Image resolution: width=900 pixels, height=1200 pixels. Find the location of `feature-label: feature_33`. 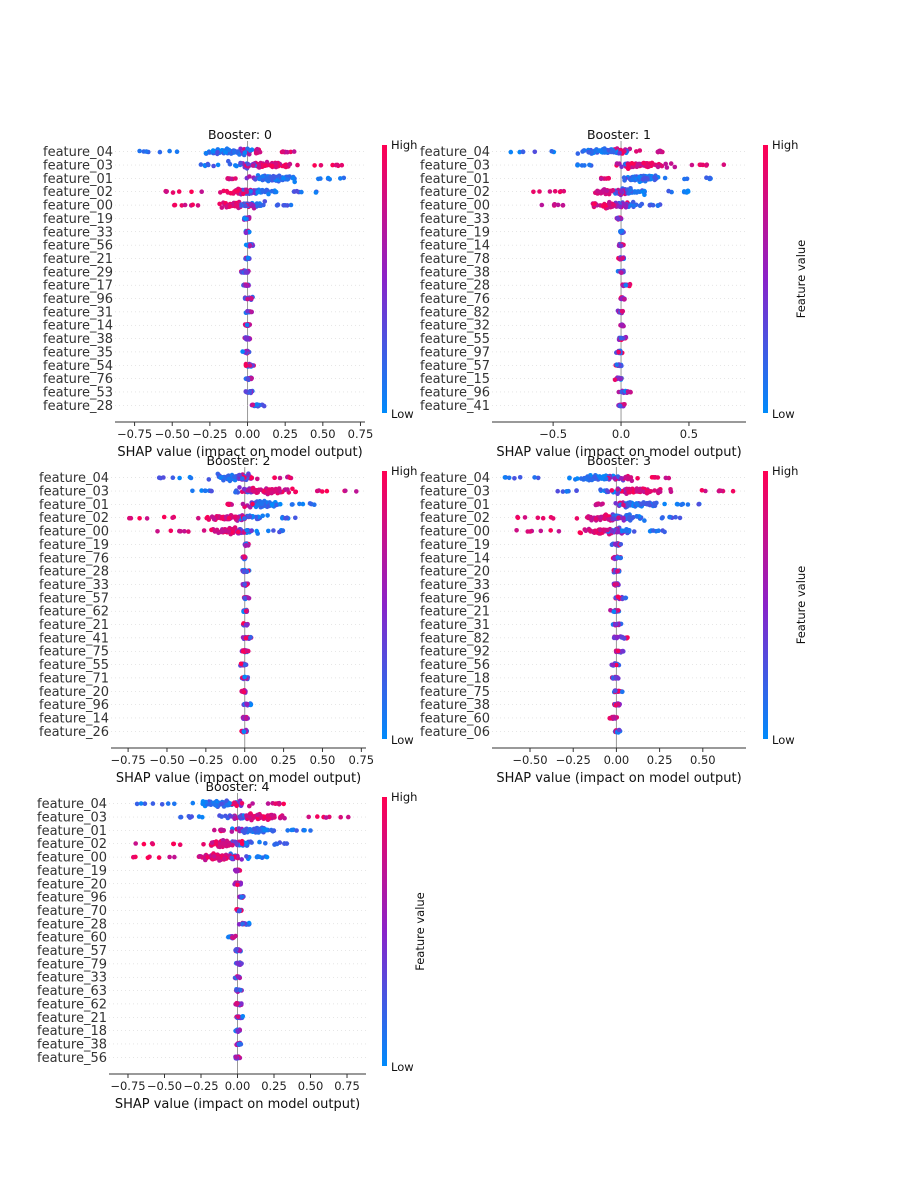

feature-label: feature_33 is located at coordinates (72, 978).